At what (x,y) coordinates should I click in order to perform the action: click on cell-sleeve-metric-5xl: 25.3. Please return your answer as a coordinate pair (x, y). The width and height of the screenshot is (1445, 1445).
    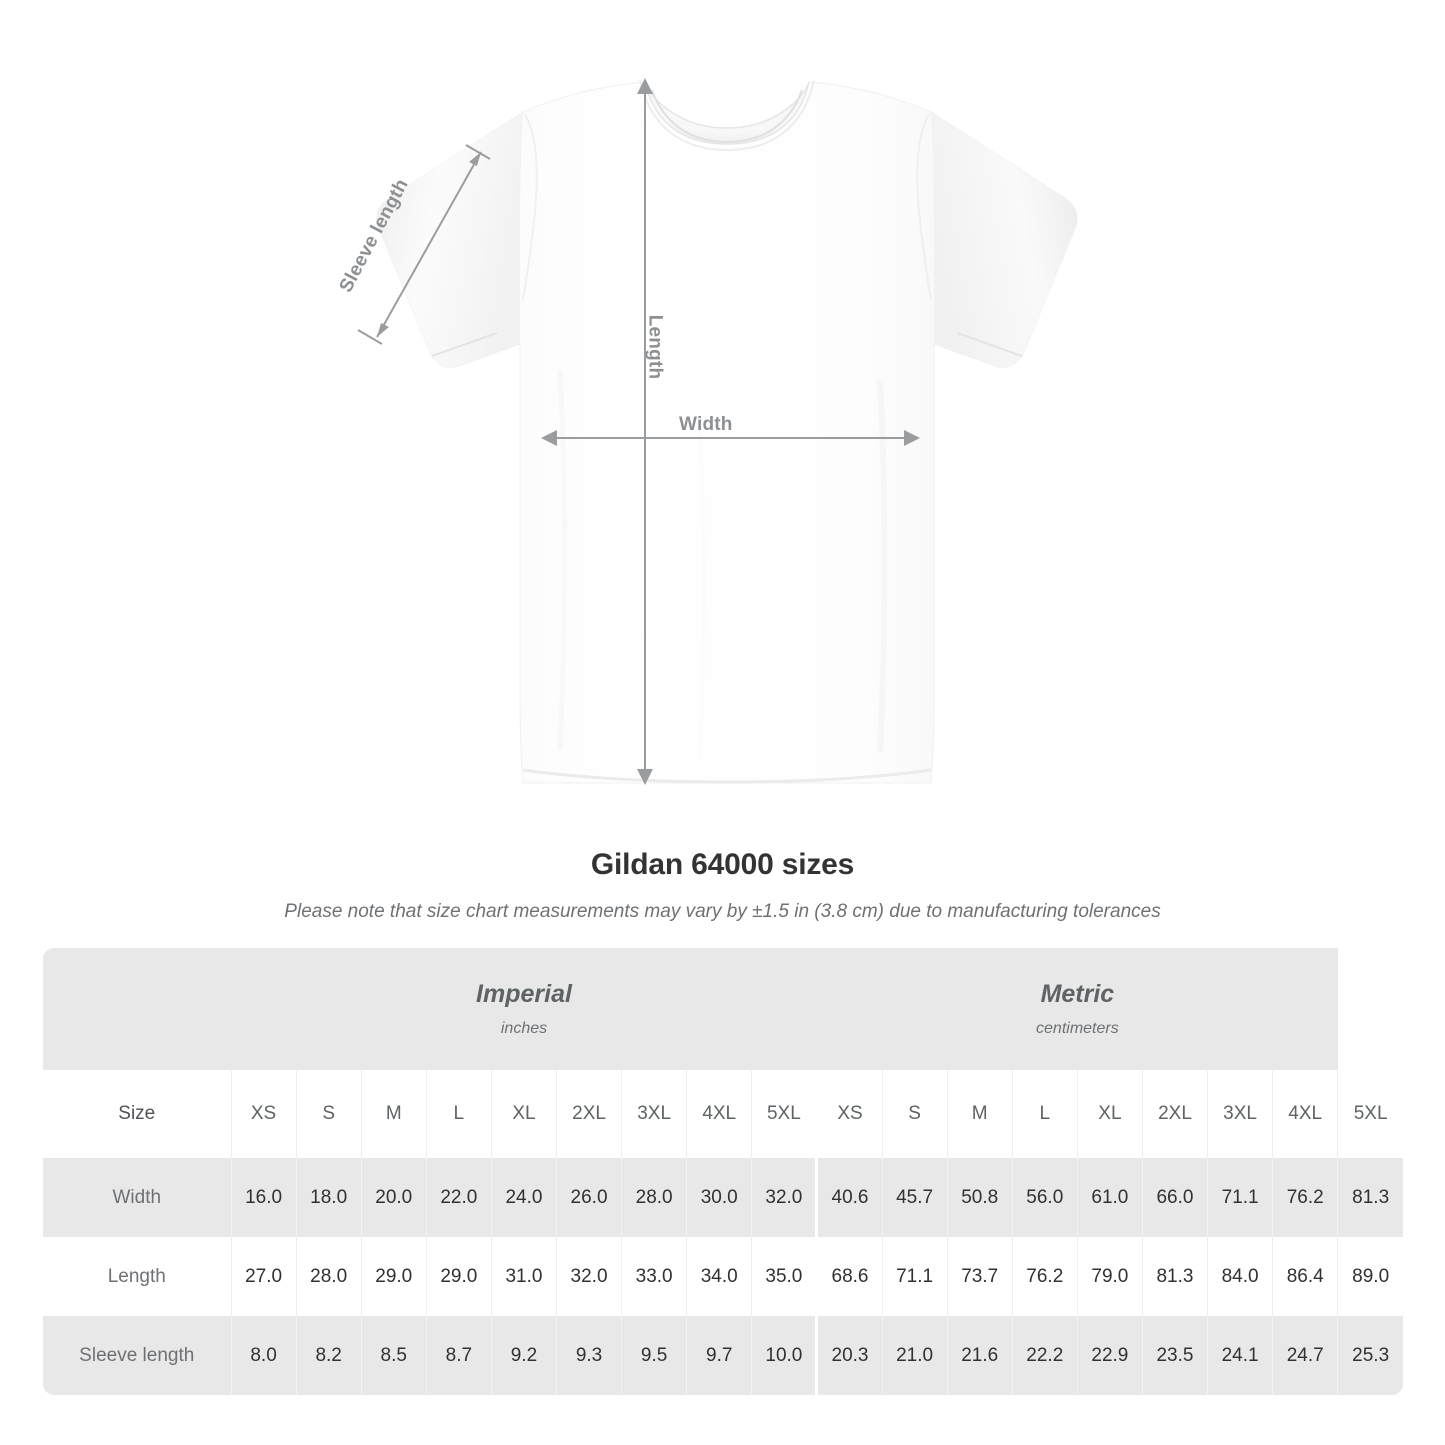
    Looking at the image, I should click on (1370, 1355).